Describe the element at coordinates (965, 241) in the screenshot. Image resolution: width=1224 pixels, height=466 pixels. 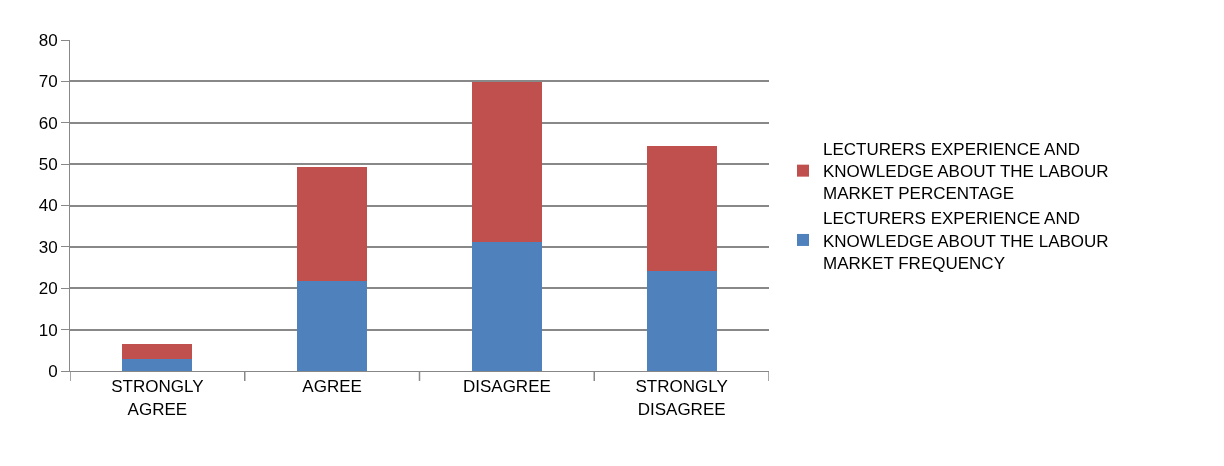
I see `legend-label: LECTURERS EXPERIENCE AND KNOWLEDGE ABOUT THE LABOUR MARKET FREQUENCY` at that location.